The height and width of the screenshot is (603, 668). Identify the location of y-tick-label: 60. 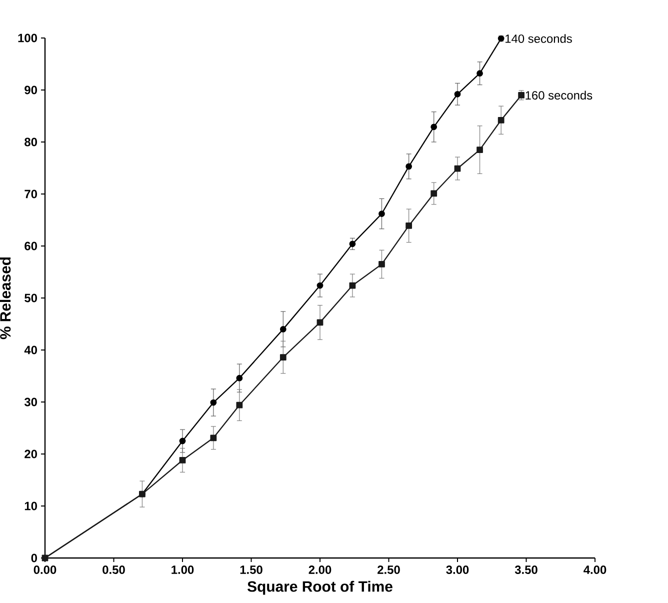
(30, 246).